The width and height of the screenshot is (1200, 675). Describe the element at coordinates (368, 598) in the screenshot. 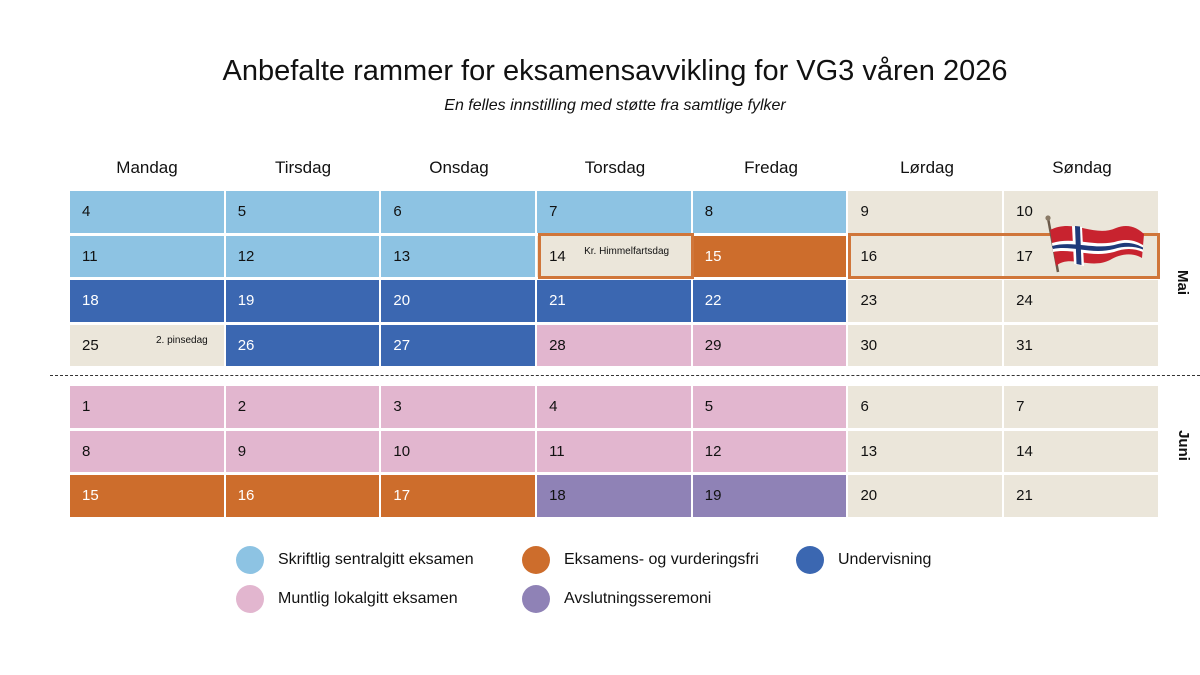

I see `legend-label: Muntlig lokalgitt eksamen` at that location.